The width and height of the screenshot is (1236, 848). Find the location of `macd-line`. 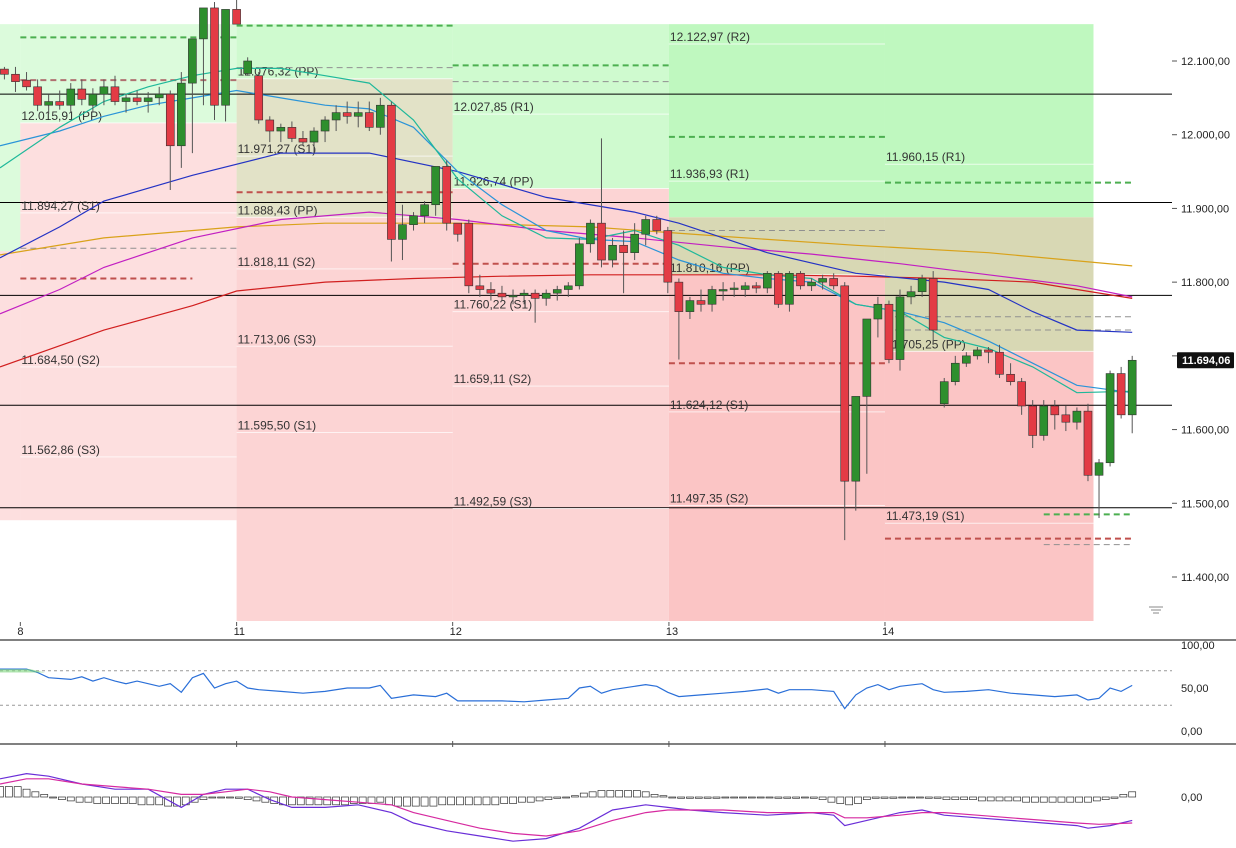

macd-line is located at coordinates (566, 807).